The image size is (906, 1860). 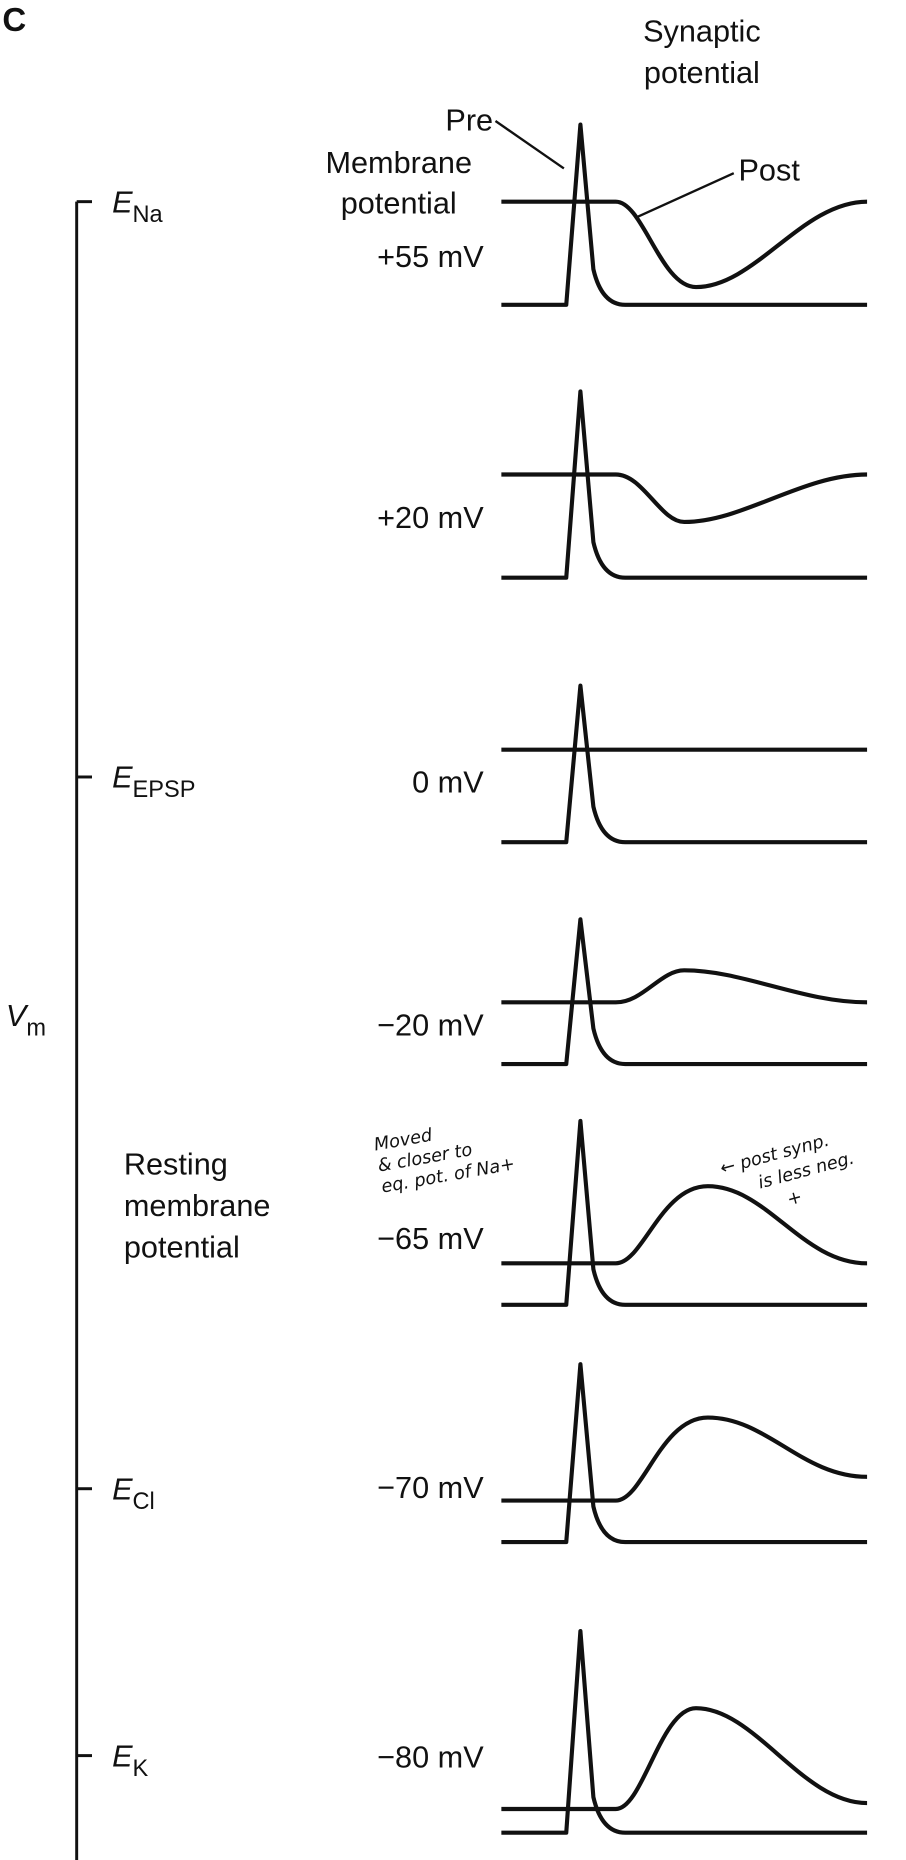 I want to click on panel-label: C, so click(x=14, y=20).